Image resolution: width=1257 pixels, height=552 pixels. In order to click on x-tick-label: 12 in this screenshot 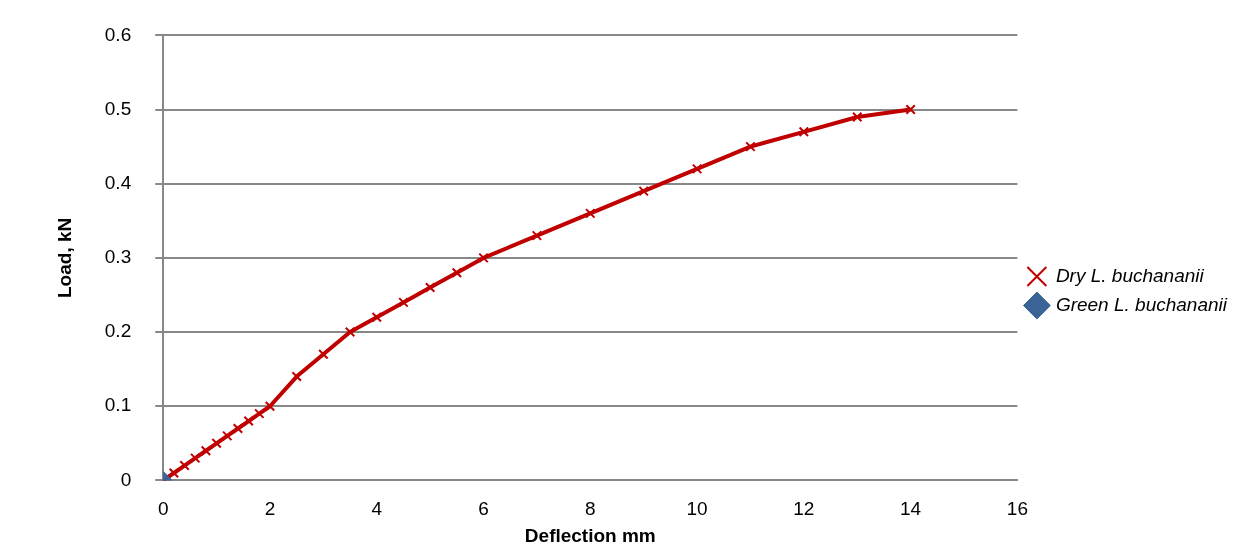, I will do `click(804, 509)`.